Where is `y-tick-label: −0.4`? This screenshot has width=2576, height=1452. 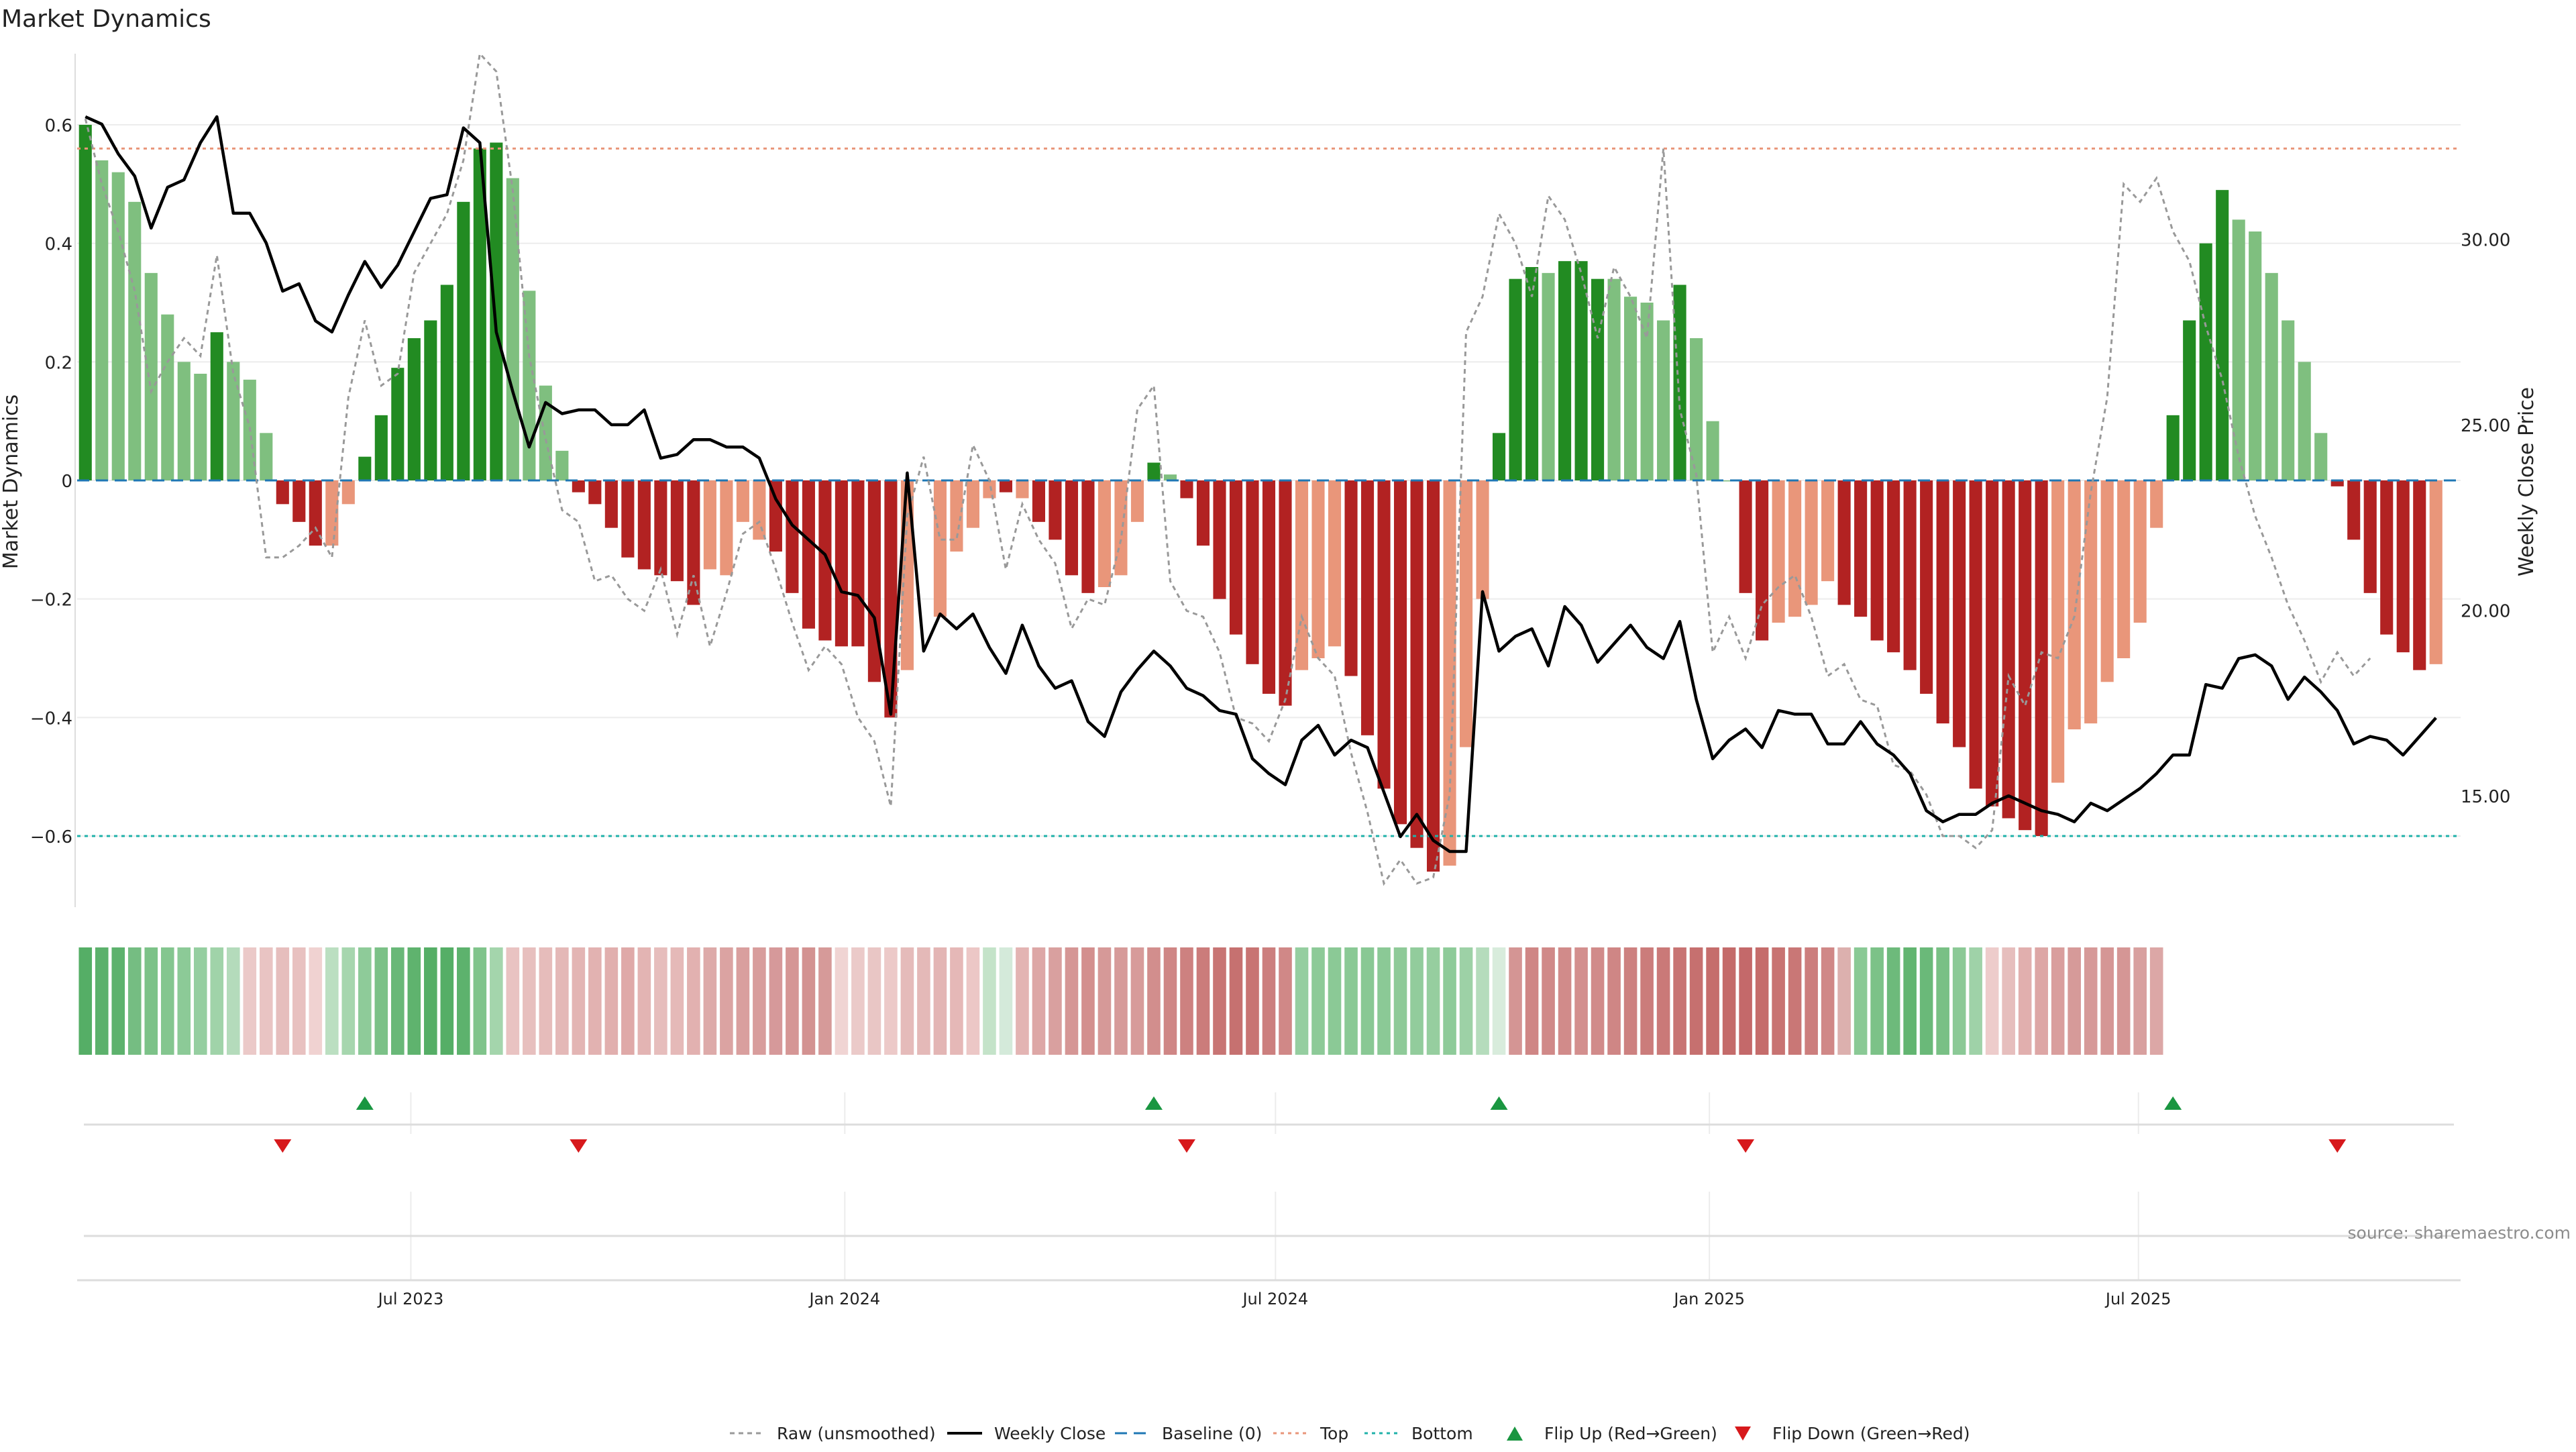
y-tick-label: −0.4 is located at coordinates (51, 719).